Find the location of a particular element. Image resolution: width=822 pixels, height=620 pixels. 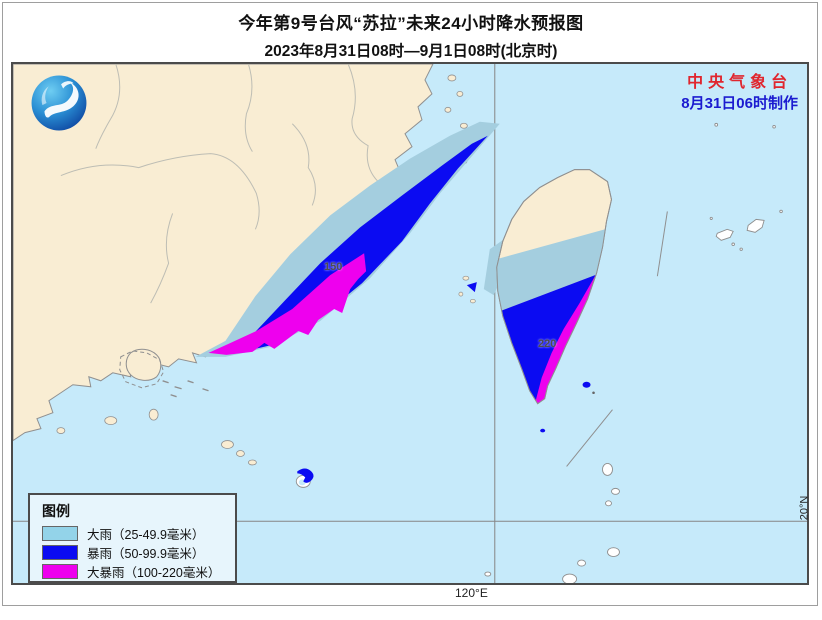

southeast-islets is located at coordinates (567, 407).